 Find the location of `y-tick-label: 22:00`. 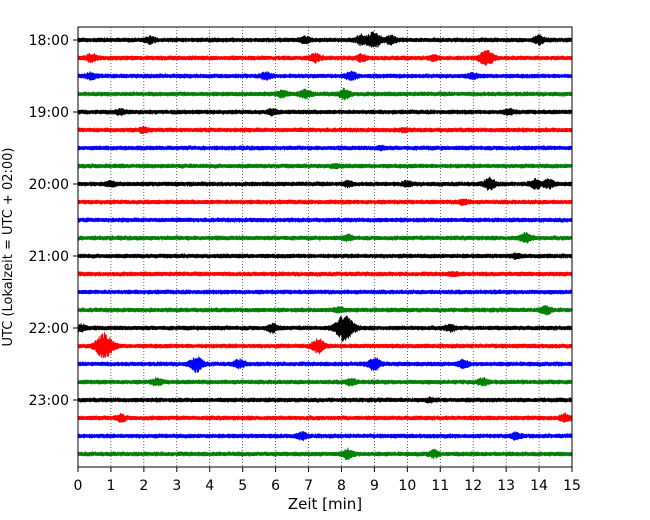

y-tick-label: 22:00 is located at coordinates (49, 329).